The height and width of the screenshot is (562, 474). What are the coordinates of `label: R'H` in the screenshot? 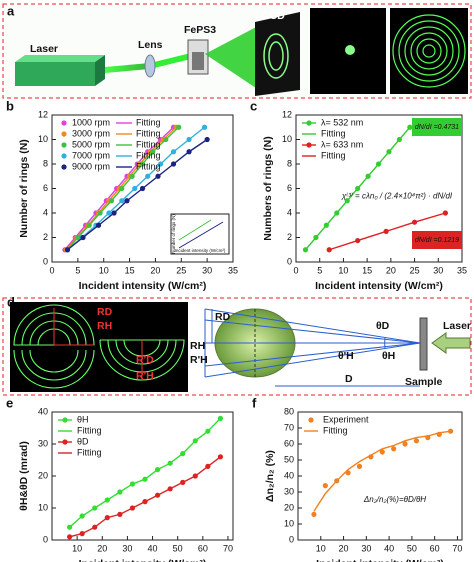 It's located at (145, 376).